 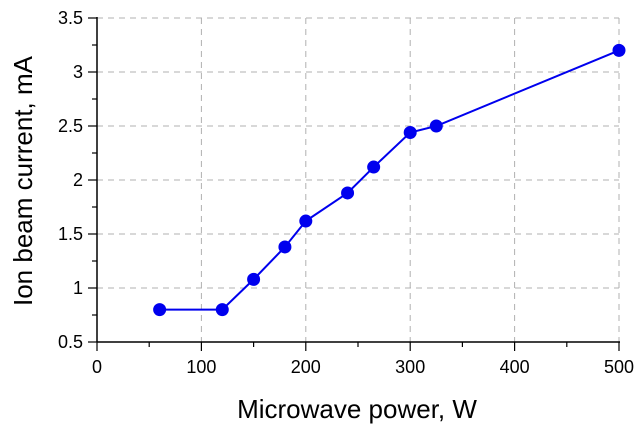 What do you see at coordinates (201, 367) in the screenshot?
I see `x-tick-label: 100` at bounding box center [201, 367].